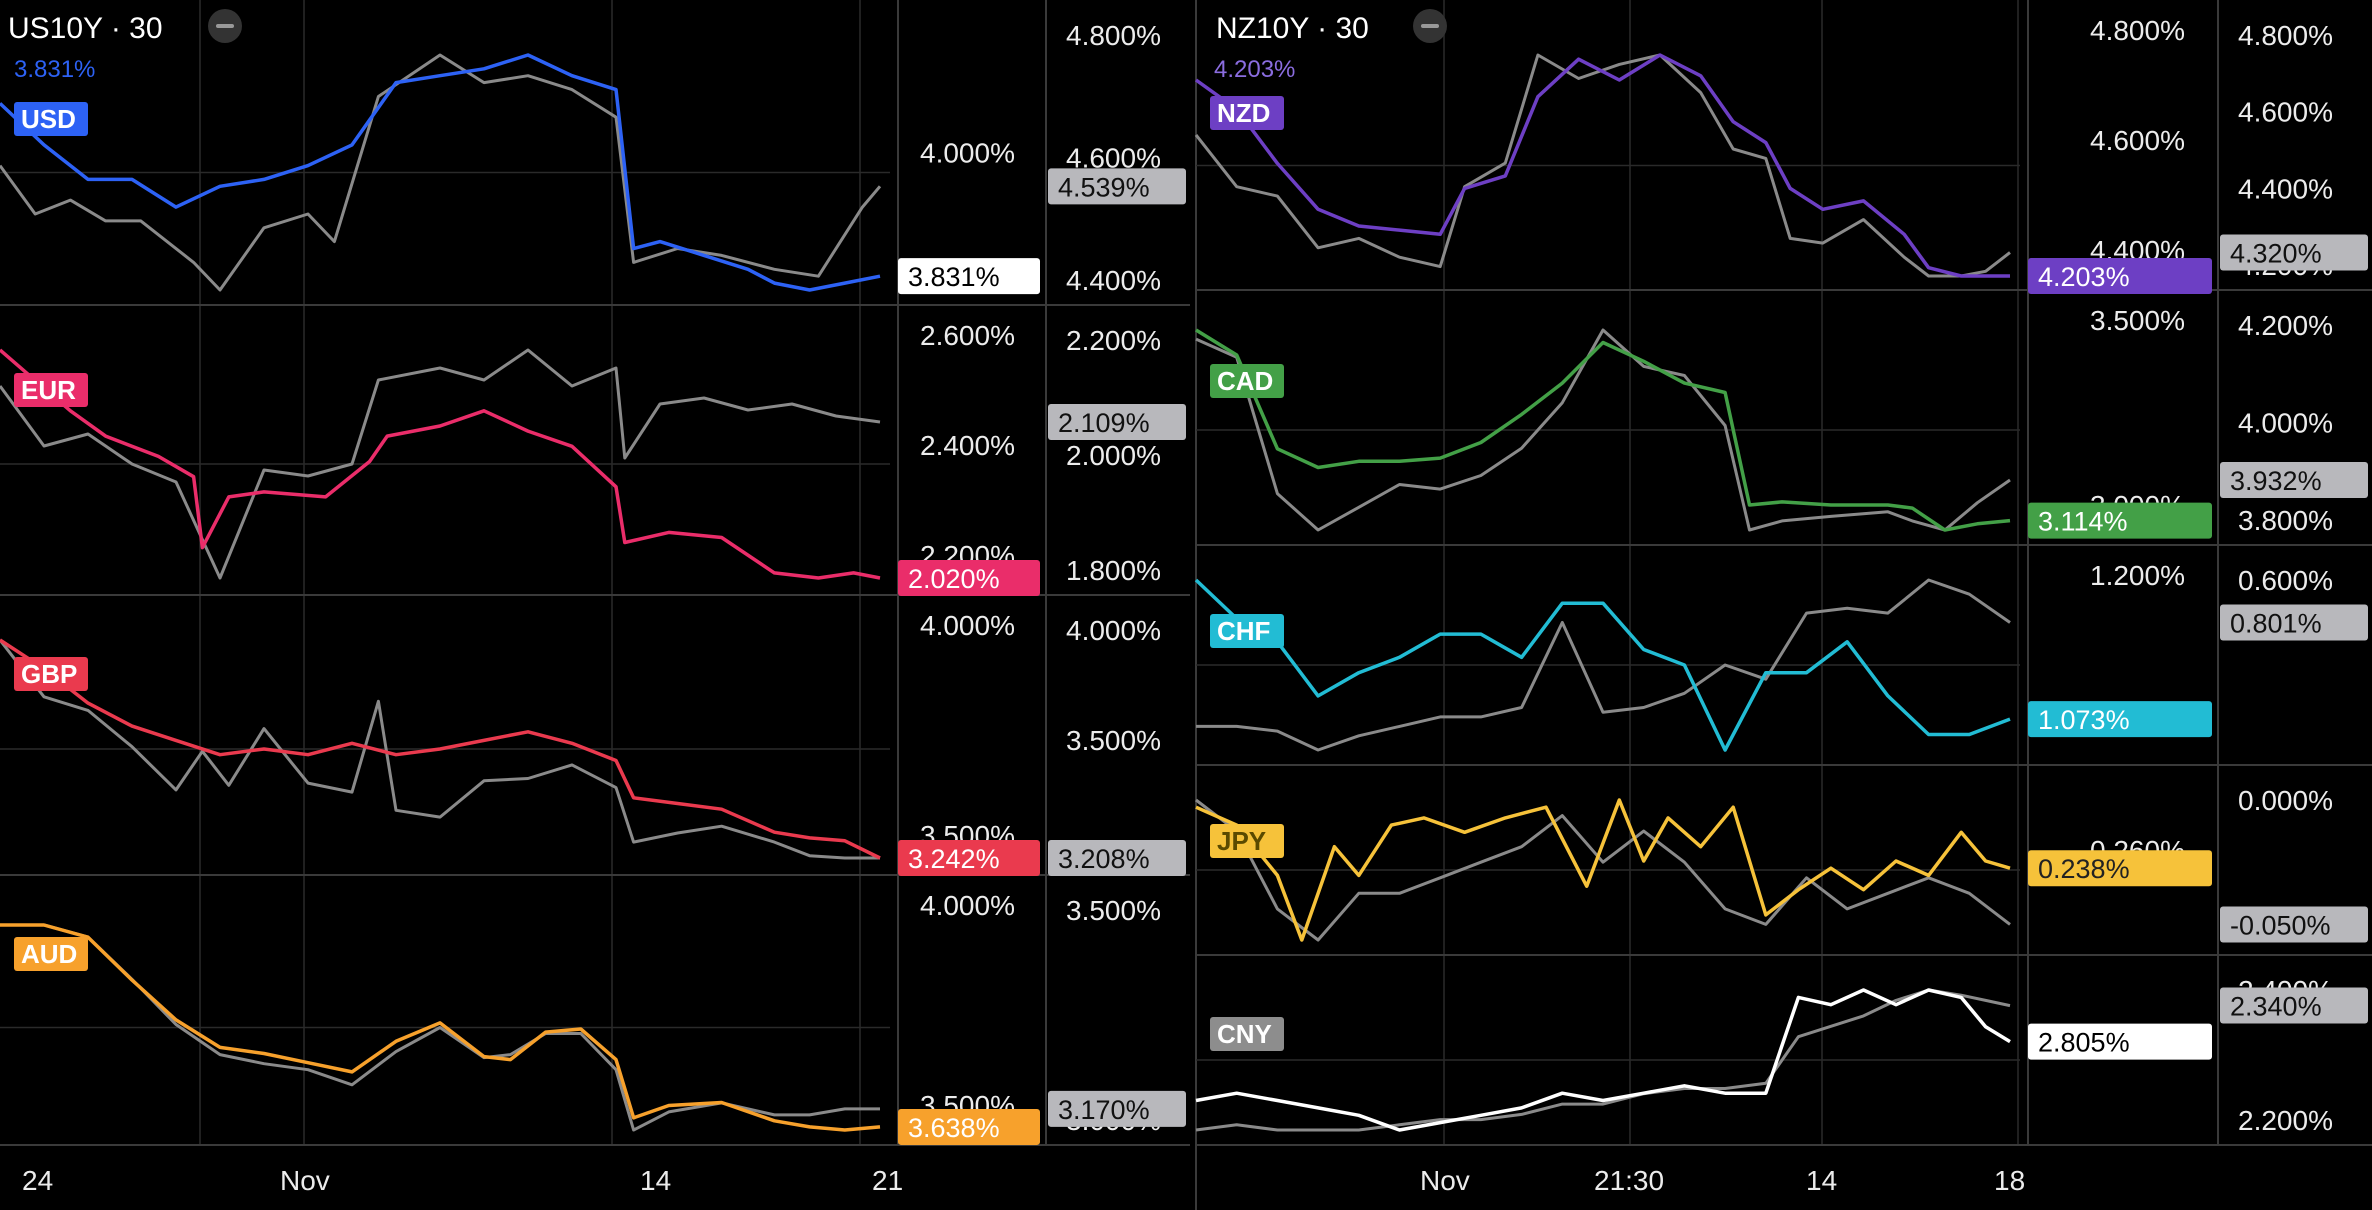 The height and width of the screenshot is (1210, 2372). I want to click on right-minimize-button, so click(1430, 26).